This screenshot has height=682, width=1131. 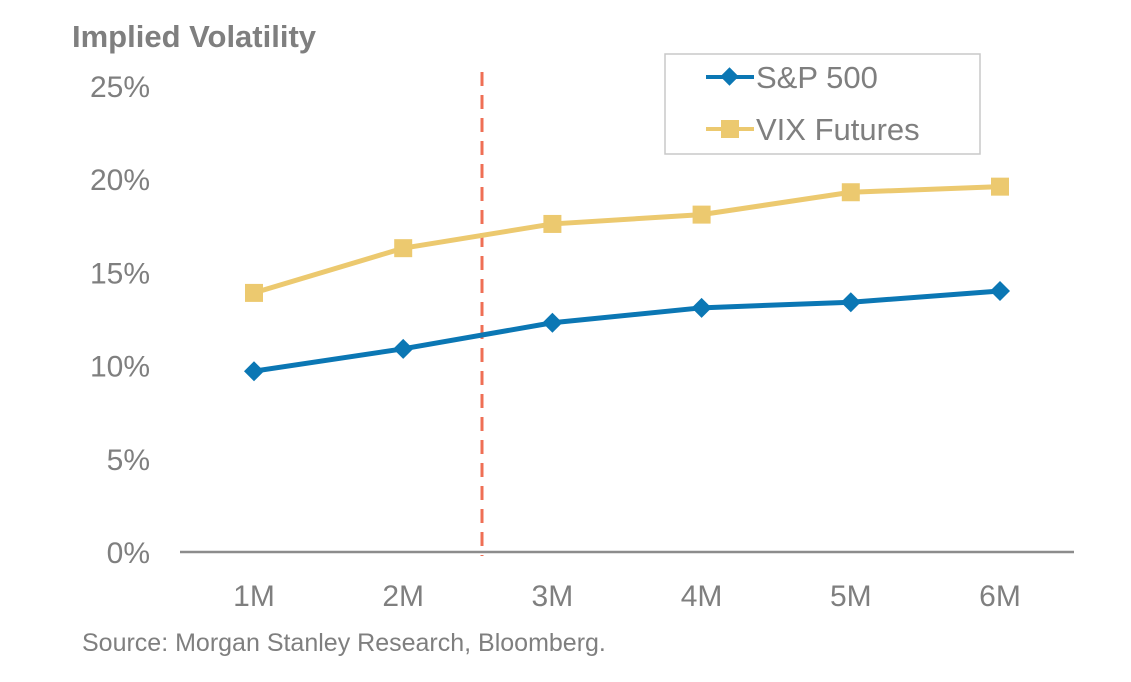 I want to click on legend: S&P 500 VIX Futures, so click(x=822, y=104).